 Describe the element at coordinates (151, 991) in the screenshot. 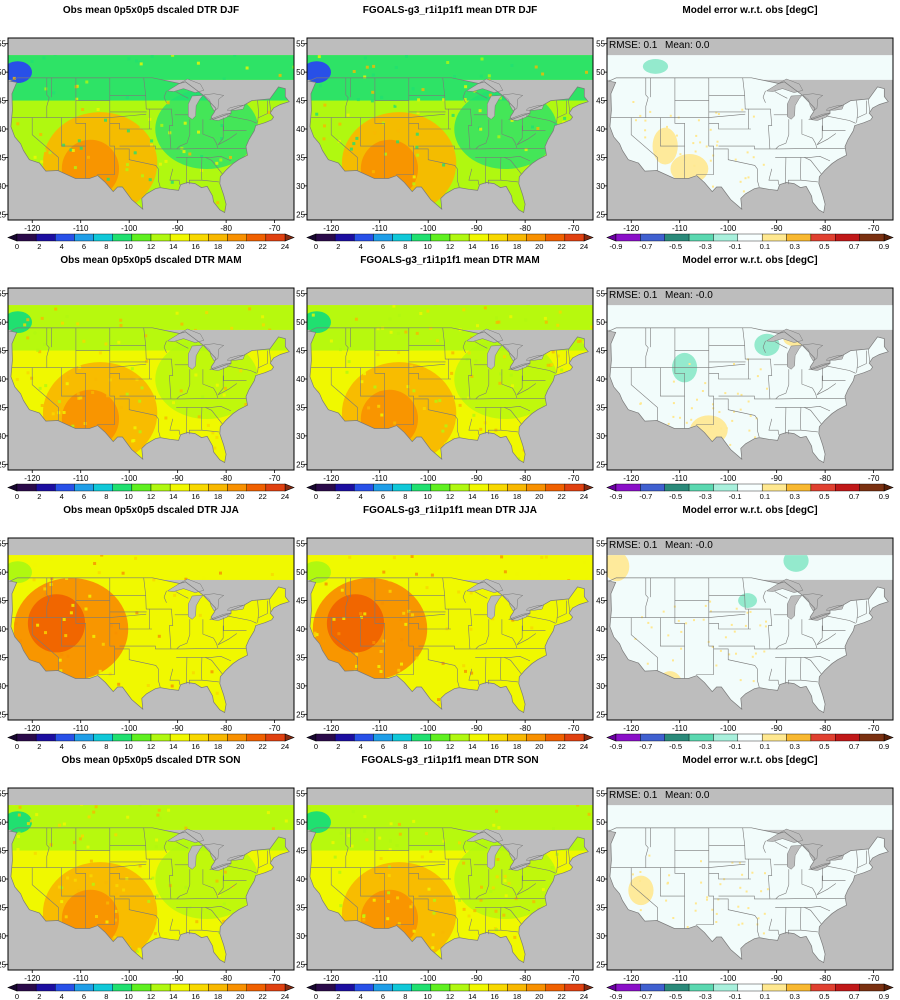

I see `dtr-colorbar: 0 2 4 6 8 10 12 14 16 18 20 22 24` at that location.